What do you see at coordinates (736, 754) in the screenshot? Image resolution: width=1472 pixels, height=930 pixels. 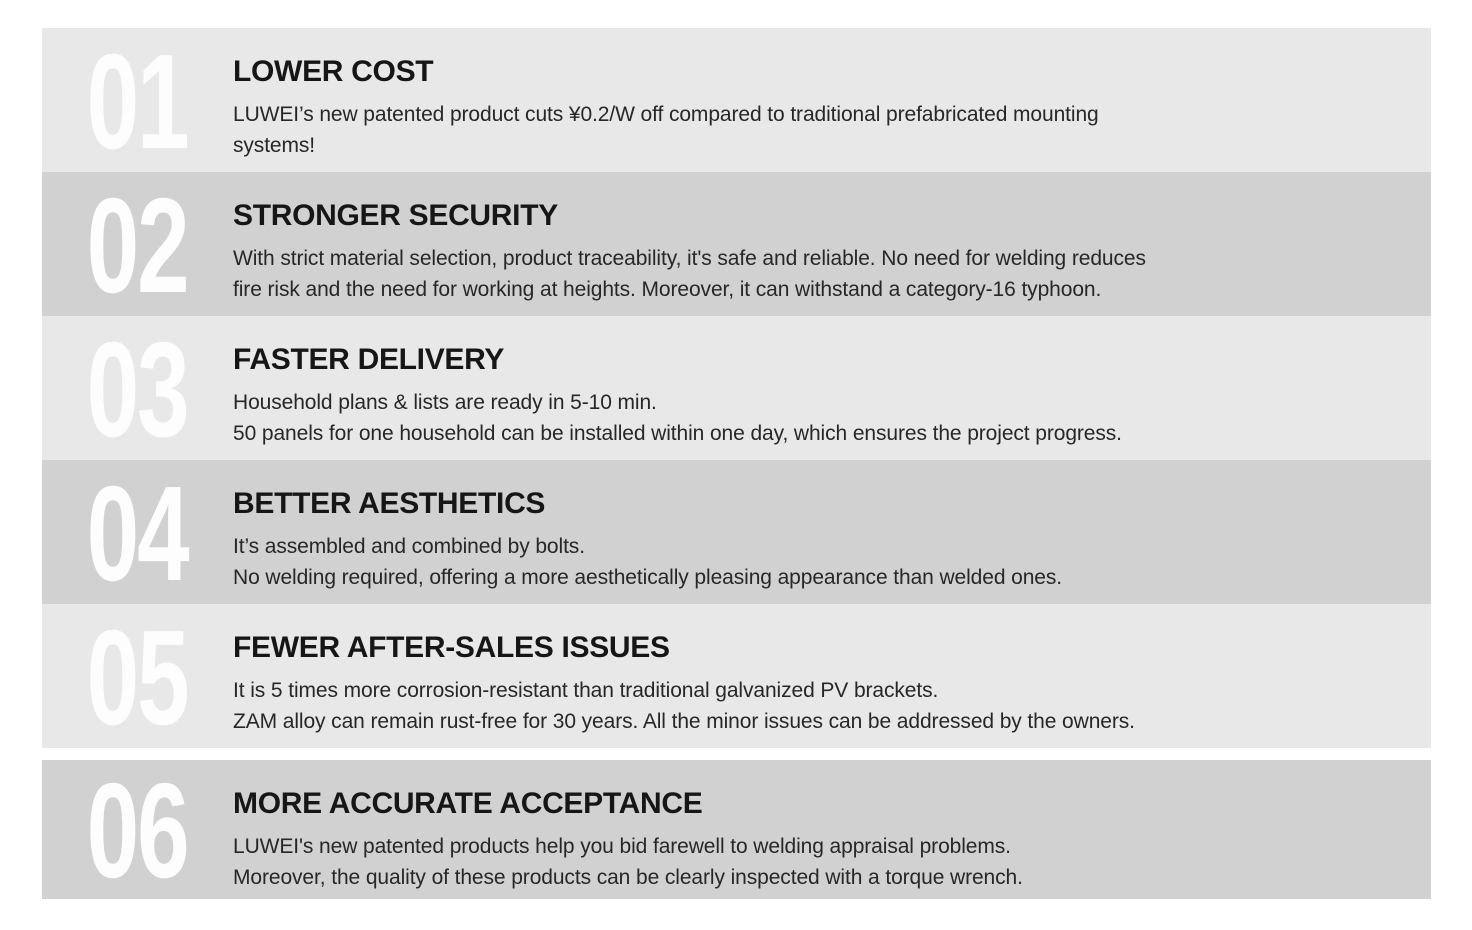 I see `row-separator` at bounding box center [736, 754].